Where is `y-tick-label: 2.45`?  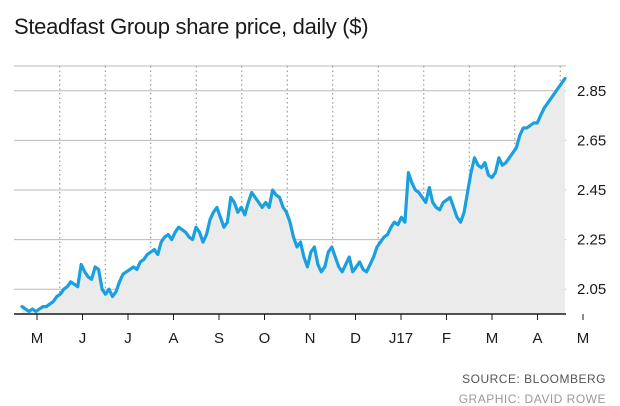 y-tick-label: 2.45 is located at coordinates (591, 190).